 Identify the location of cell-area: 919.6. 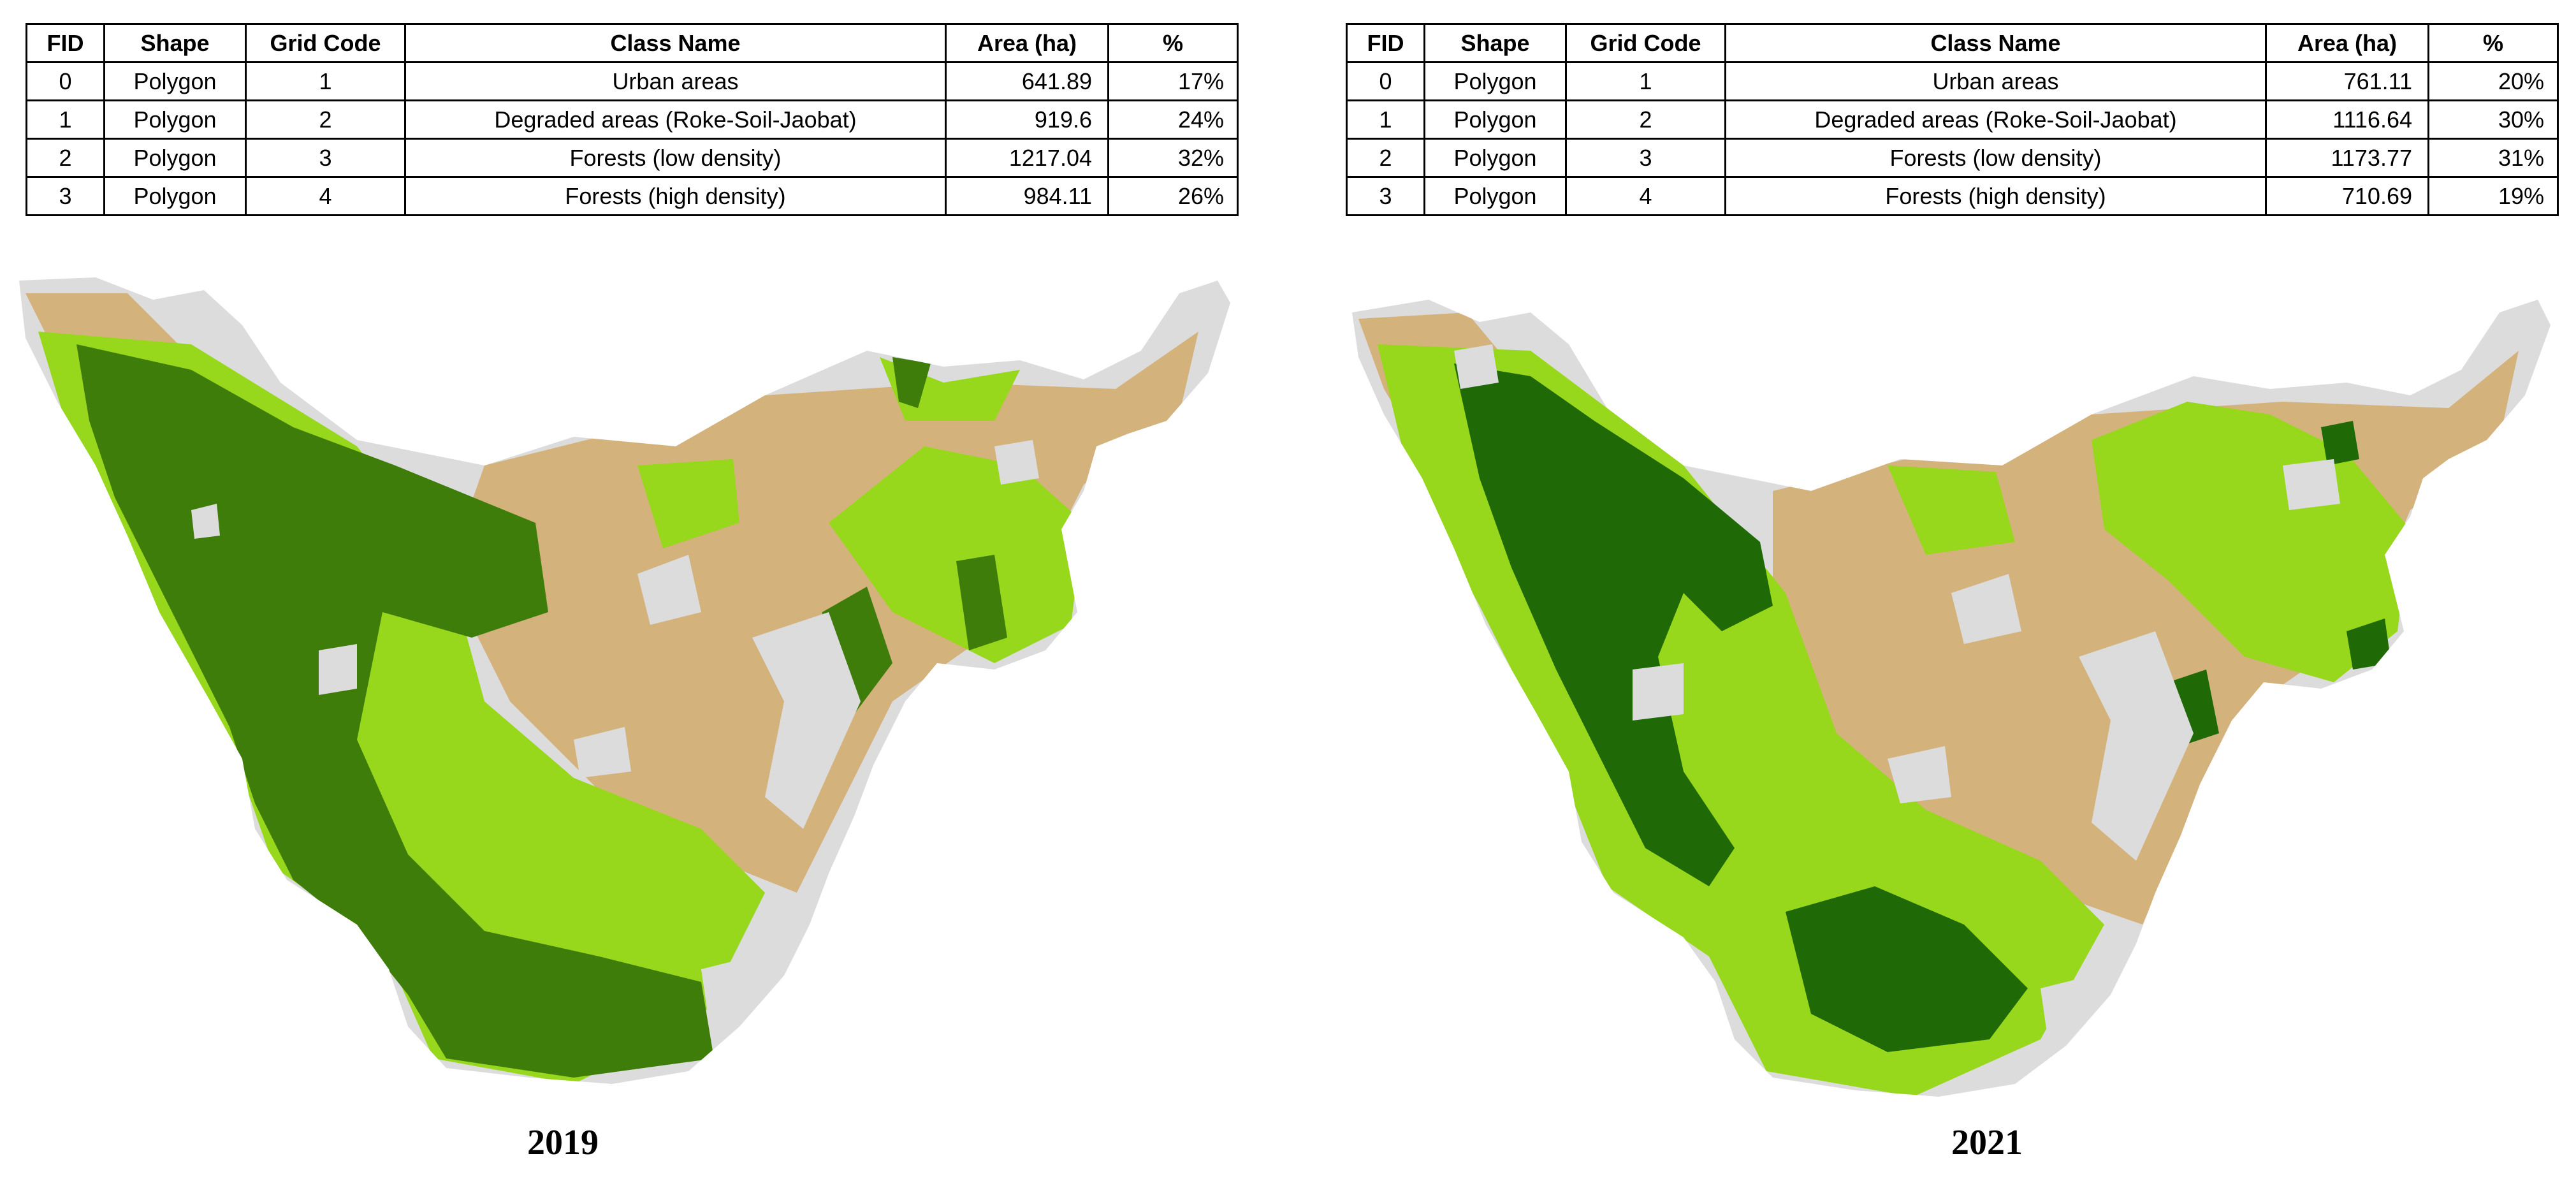
(1027, 119).